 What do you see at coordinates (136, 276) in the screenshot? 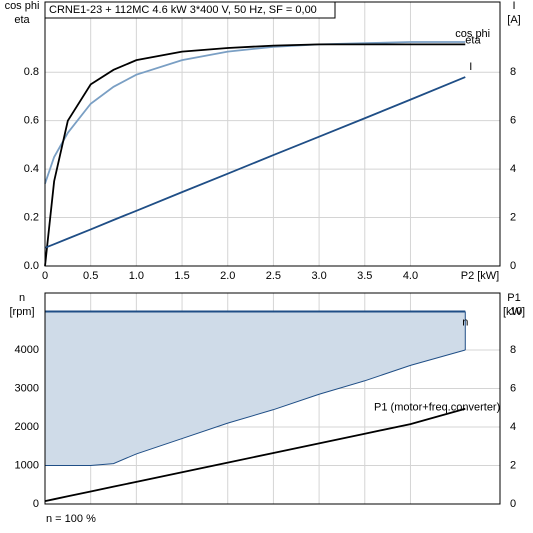
I see `x-tick-label: 1.0` at bounding box center [136, 276].